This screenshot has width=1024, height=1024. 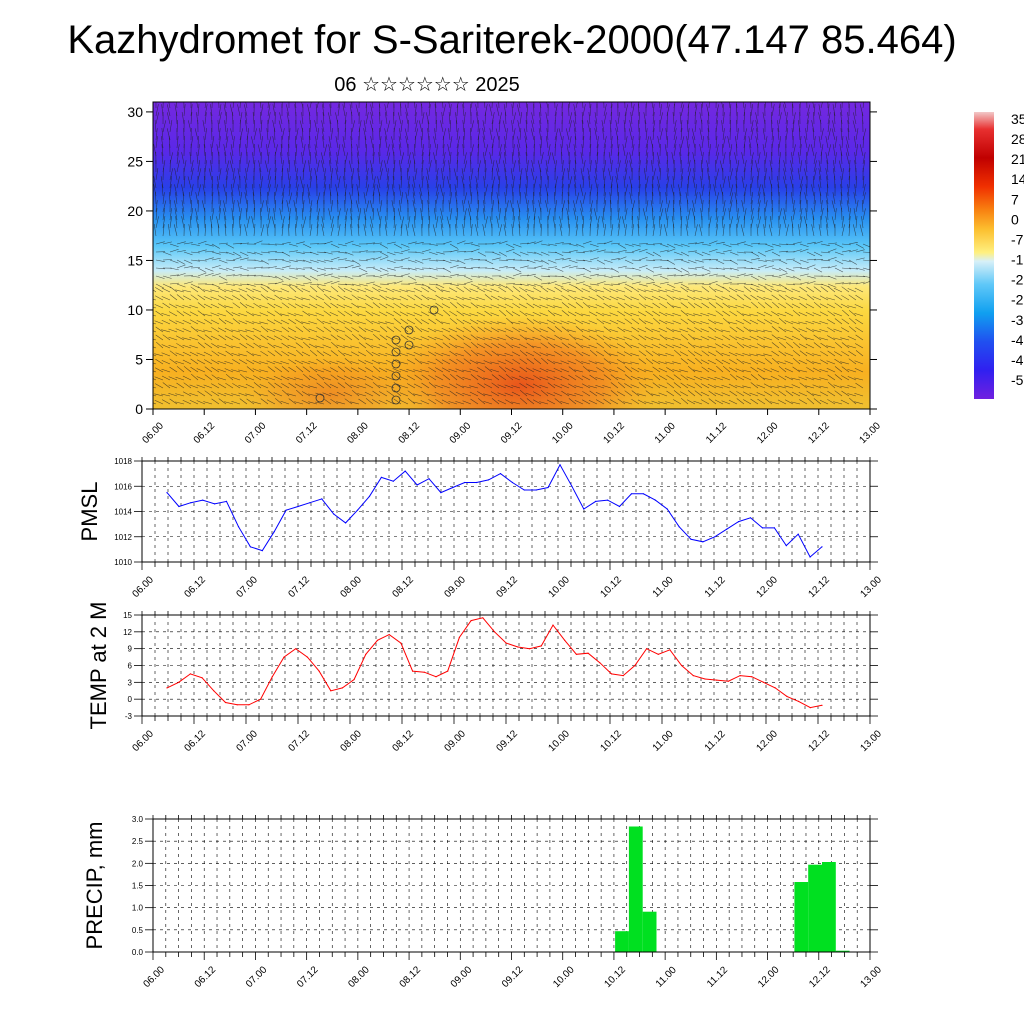 What do you see at coordinates (307, 433) in the screenshot?
I see `x-tick-label: 07.12` at bounding box center [307, 433].